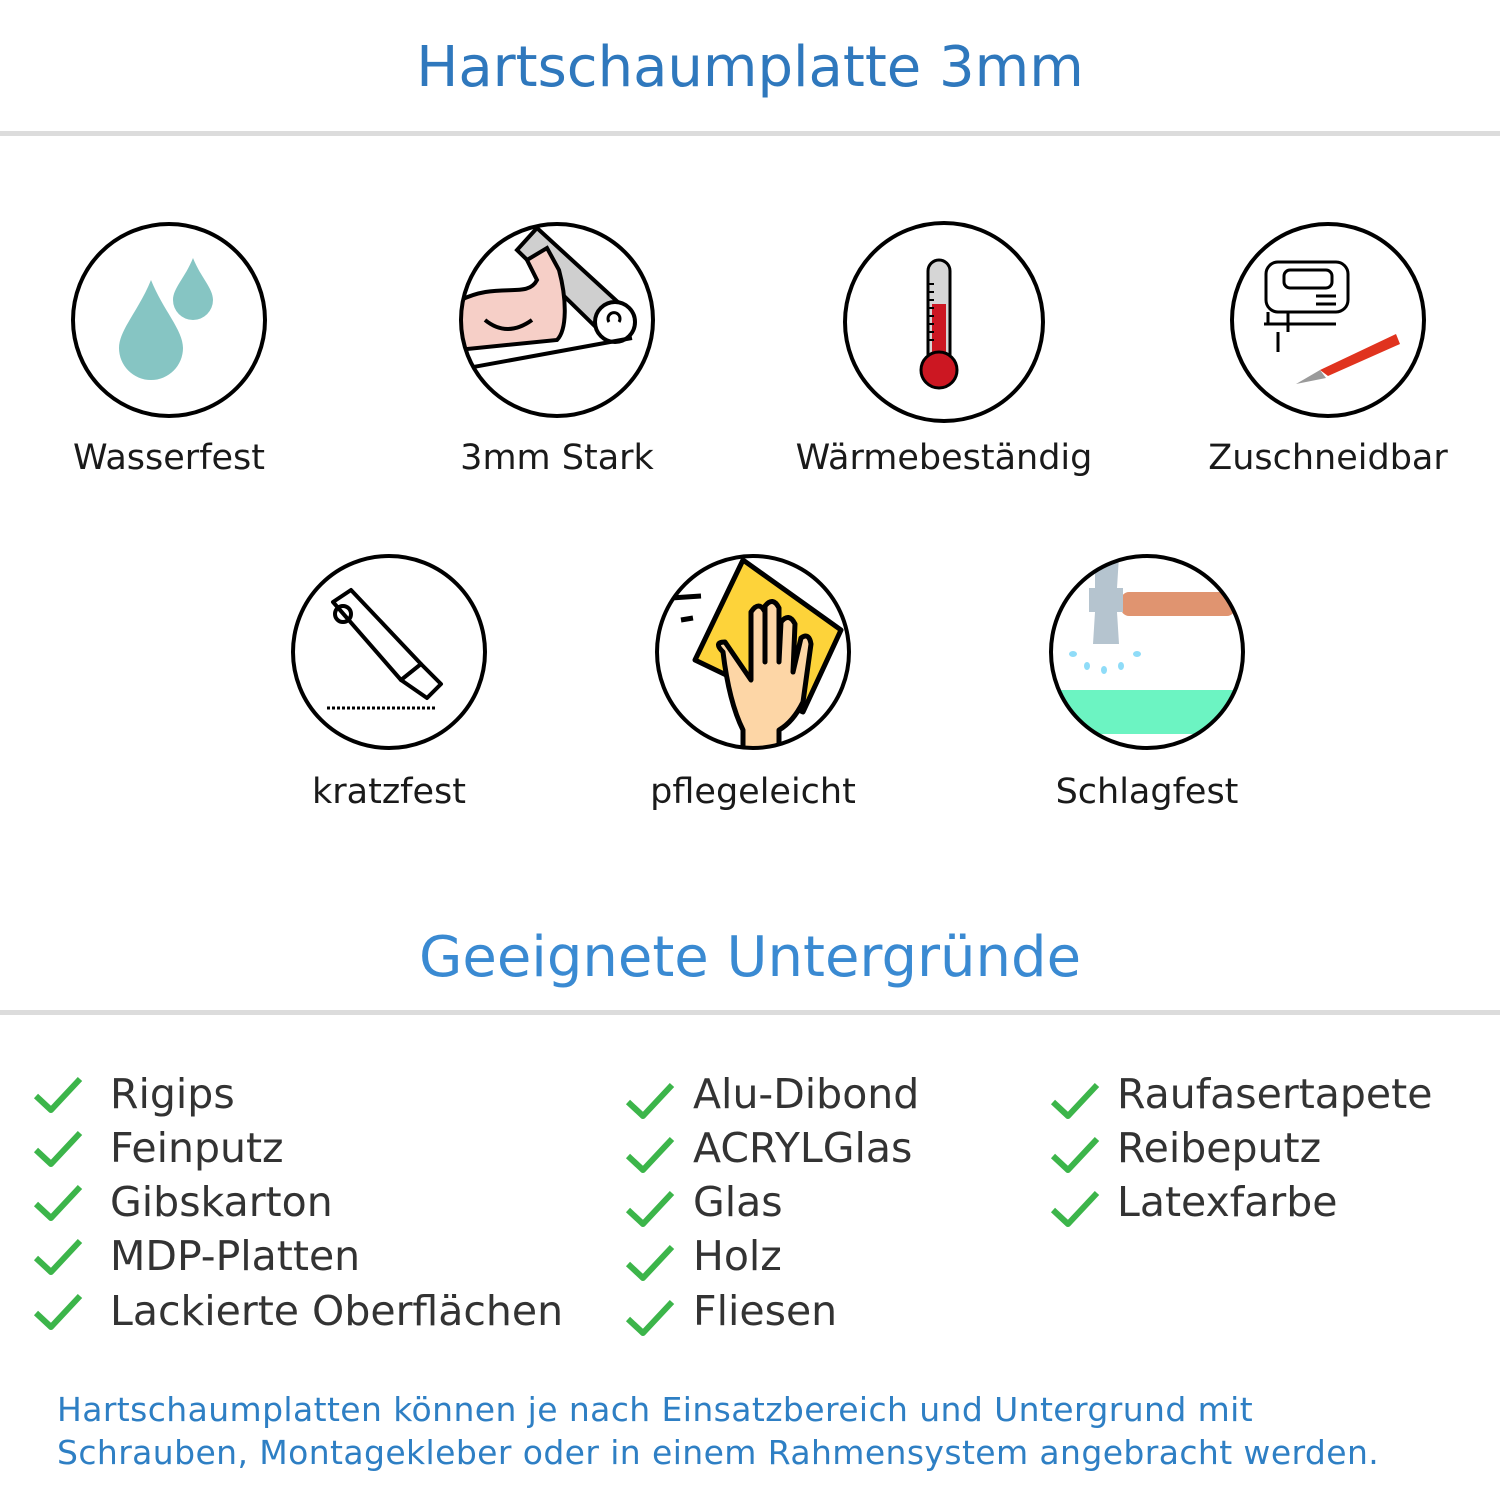 The image size is (1500, 1500). I want to click on feature-3mm-stark: 3mm Stark, so click(557, 349).